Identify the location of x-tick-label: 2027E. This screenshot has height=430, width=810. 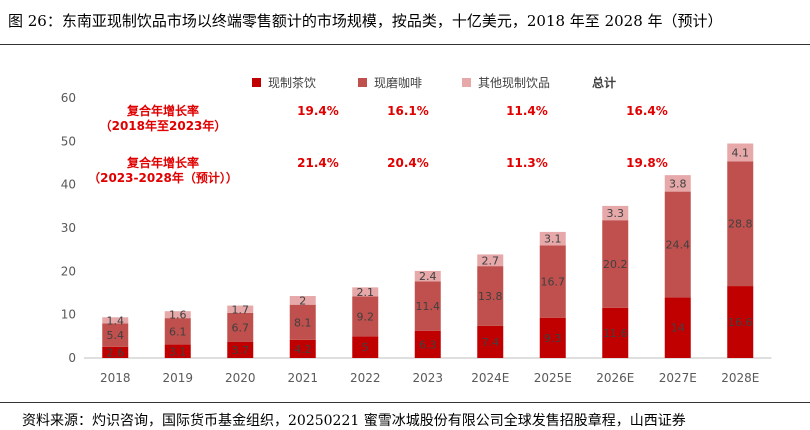
(678, 378).